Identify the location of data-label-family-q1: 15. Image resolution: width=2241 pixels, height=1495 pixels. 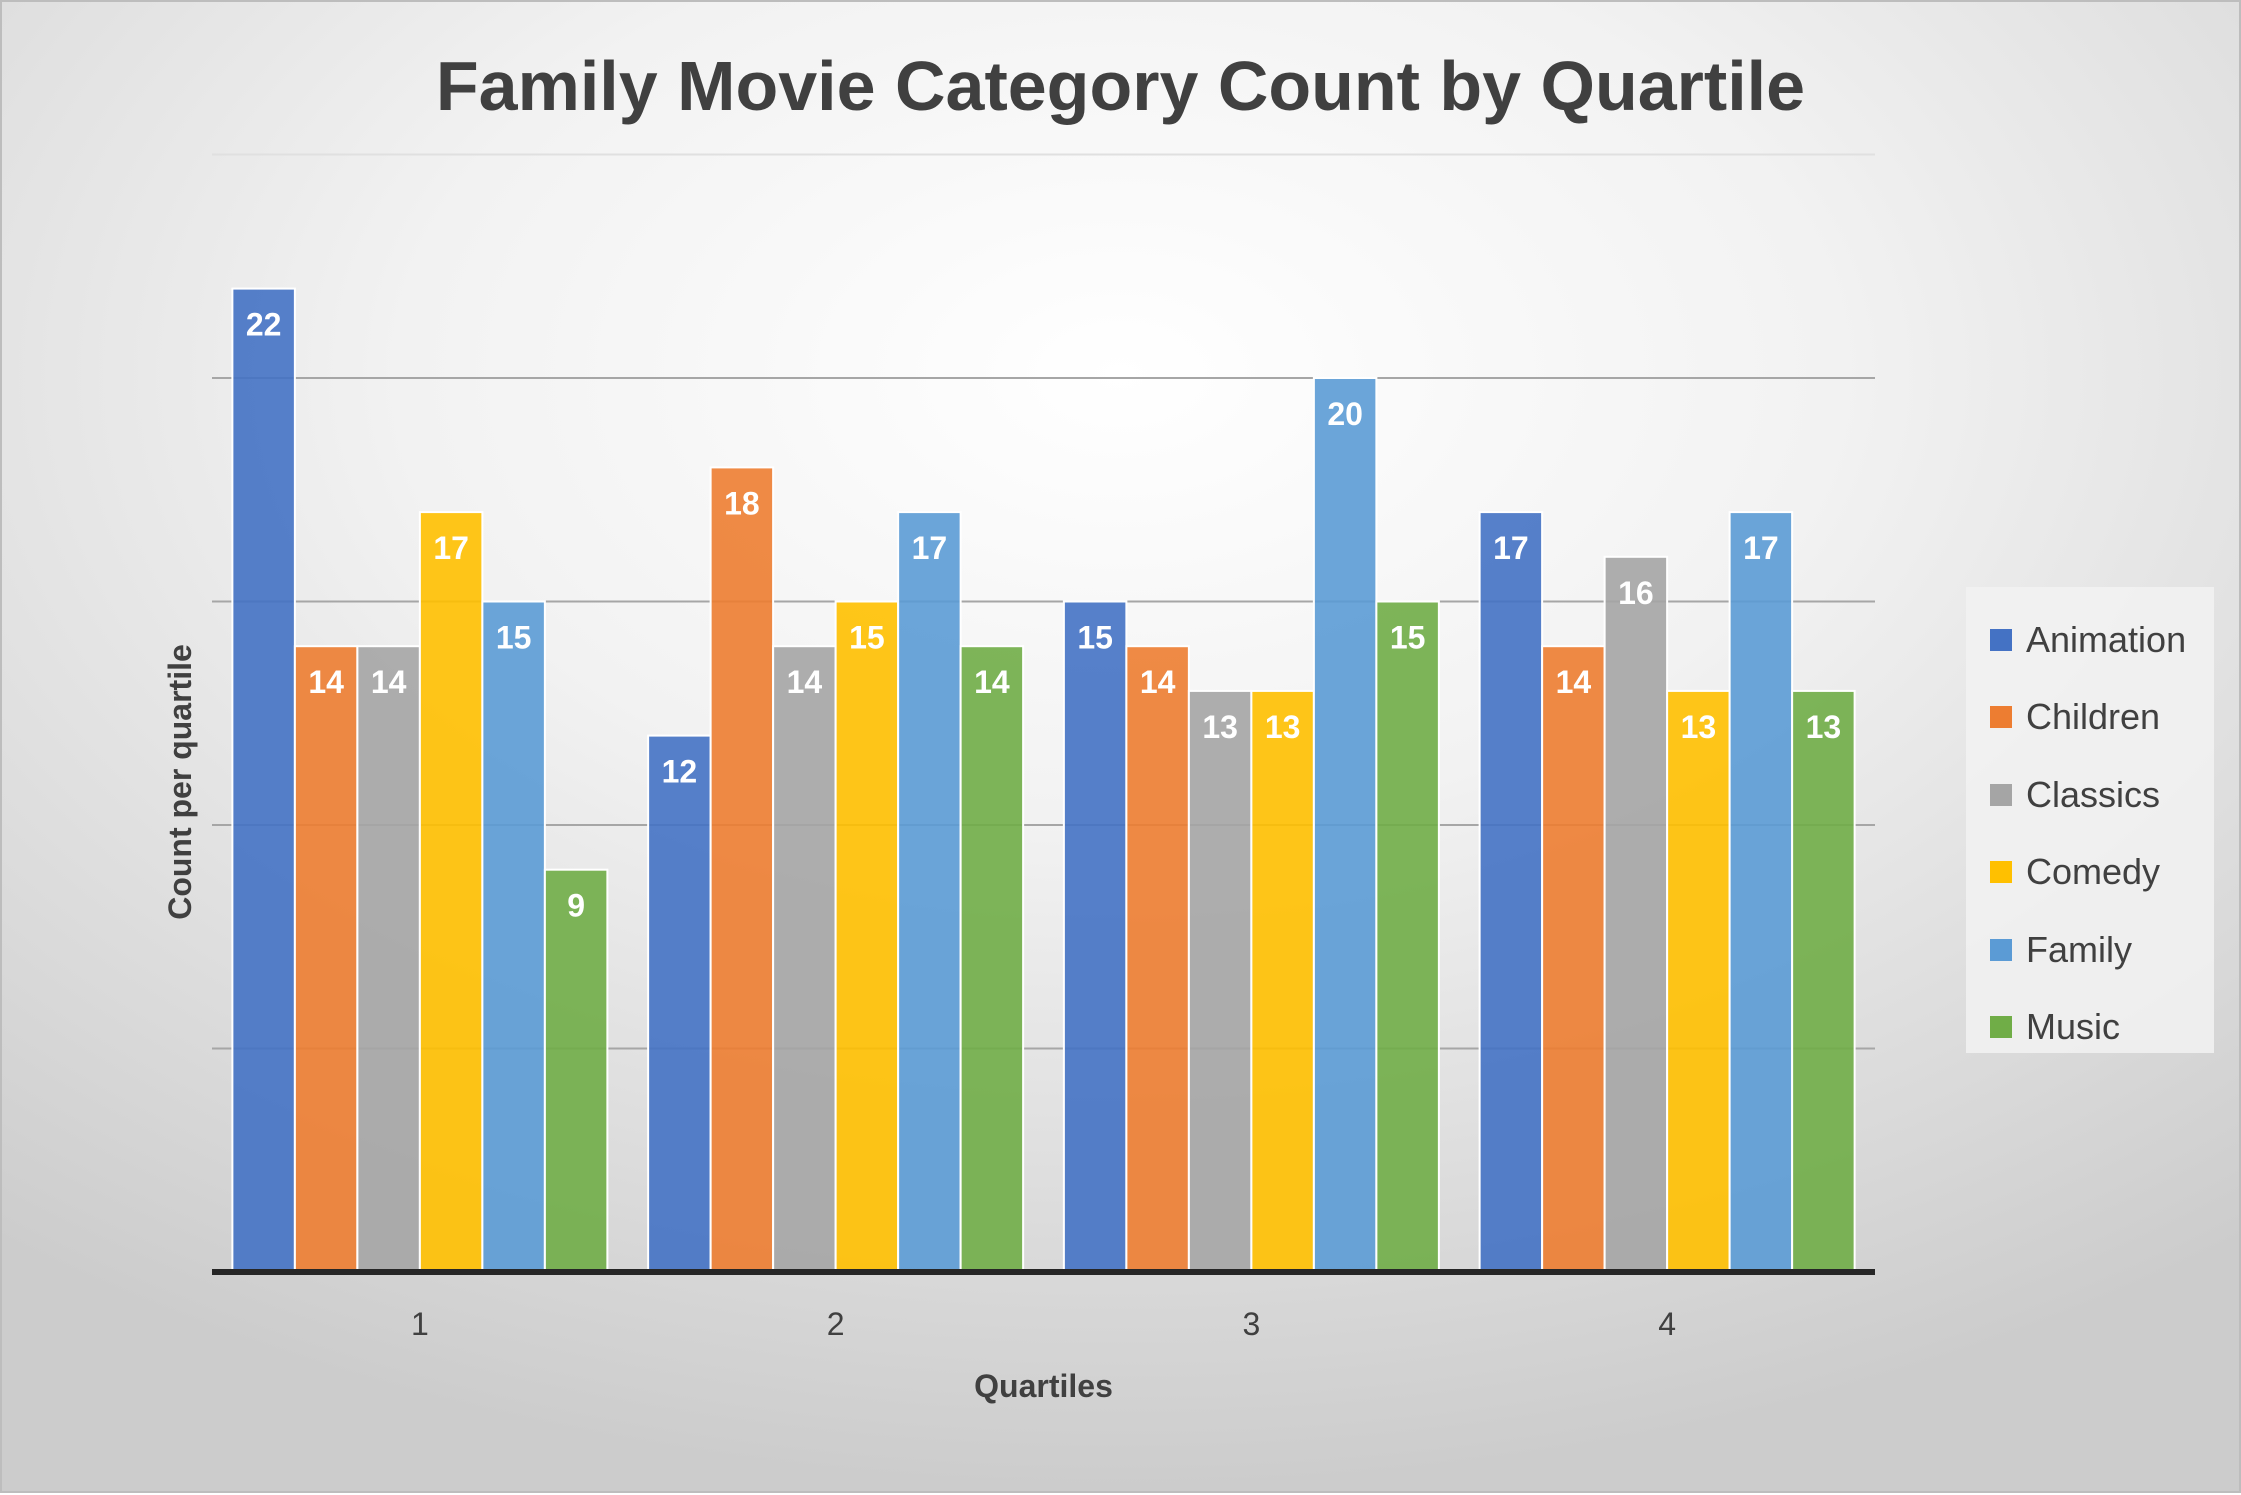
(514, 638).